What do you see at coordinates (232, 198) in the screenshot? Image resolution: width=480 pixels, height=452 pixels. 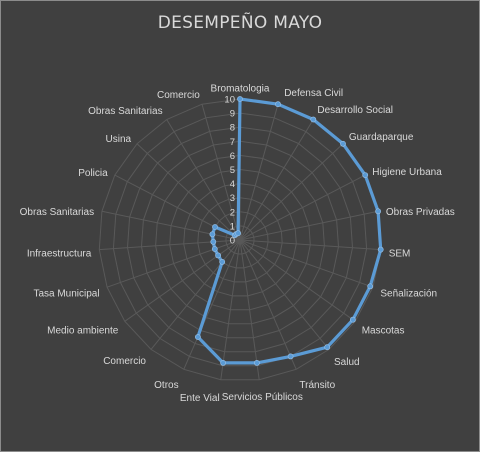 I see `tick-label: 3` at bounding box center [232, 198].